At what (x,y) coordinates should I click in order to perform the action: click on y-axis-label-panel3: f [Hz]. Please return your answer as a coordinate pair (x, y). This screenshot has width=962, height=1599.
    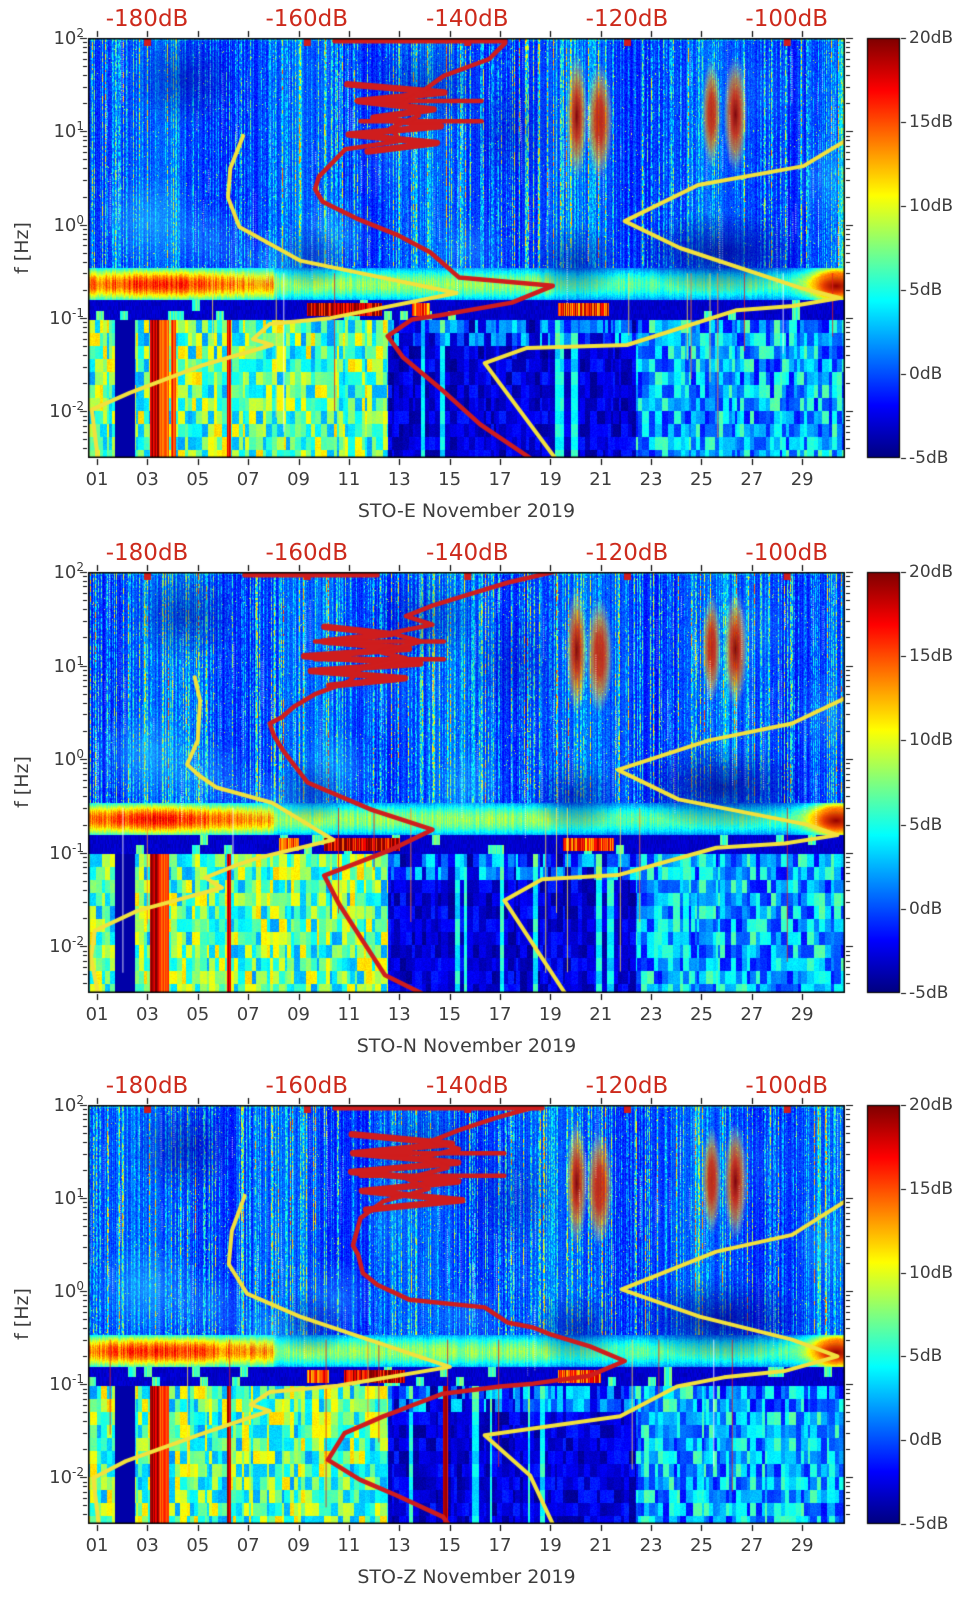
    Looking at the image, I should click on (22, 1314).